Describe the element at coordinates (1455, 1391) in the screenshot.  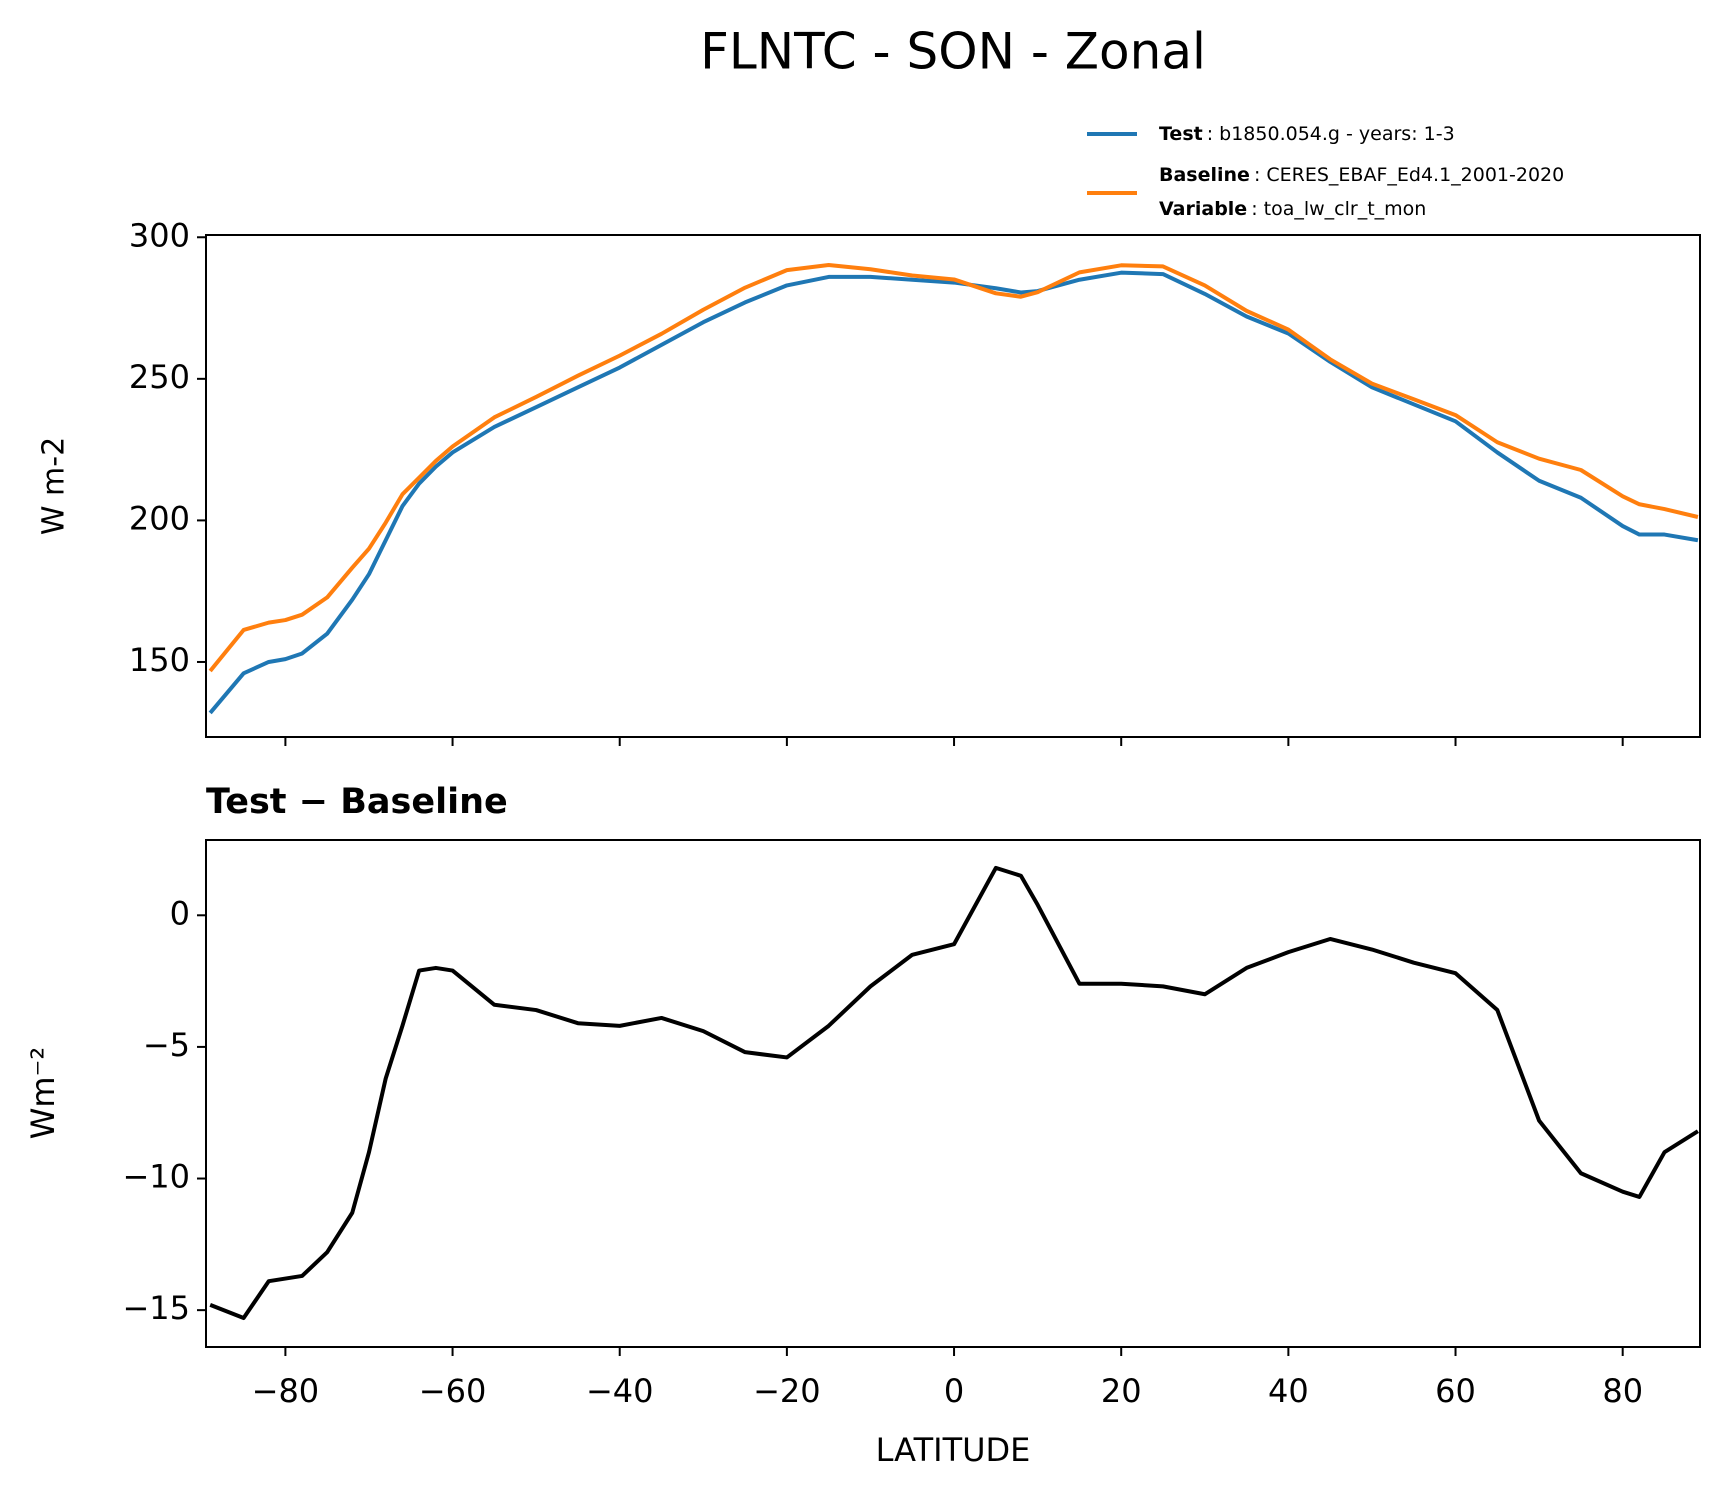
I see `x-tick-label: 60` at that location.